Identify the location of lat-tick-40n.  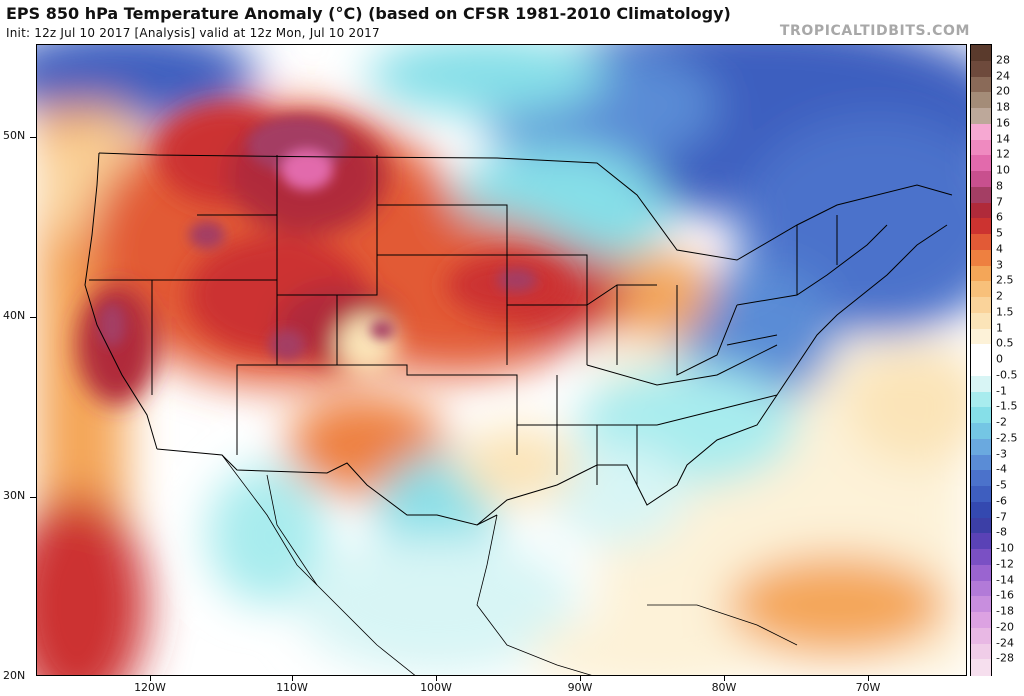
(33, 317).